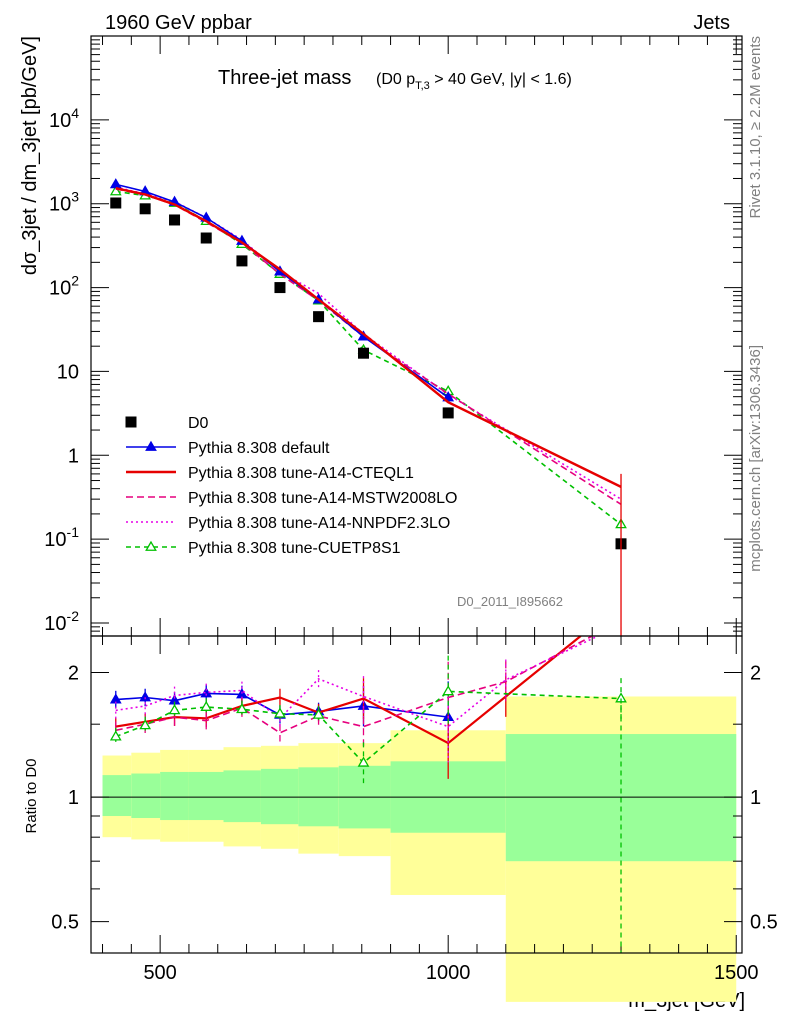 The image size is (786, 1024). What do you see at coordinates (755, 127) in the screenshot?
I see `rivet-label: Rivet 3.1.10, ≥ 2.2M events` at bounding box center [755, 127].